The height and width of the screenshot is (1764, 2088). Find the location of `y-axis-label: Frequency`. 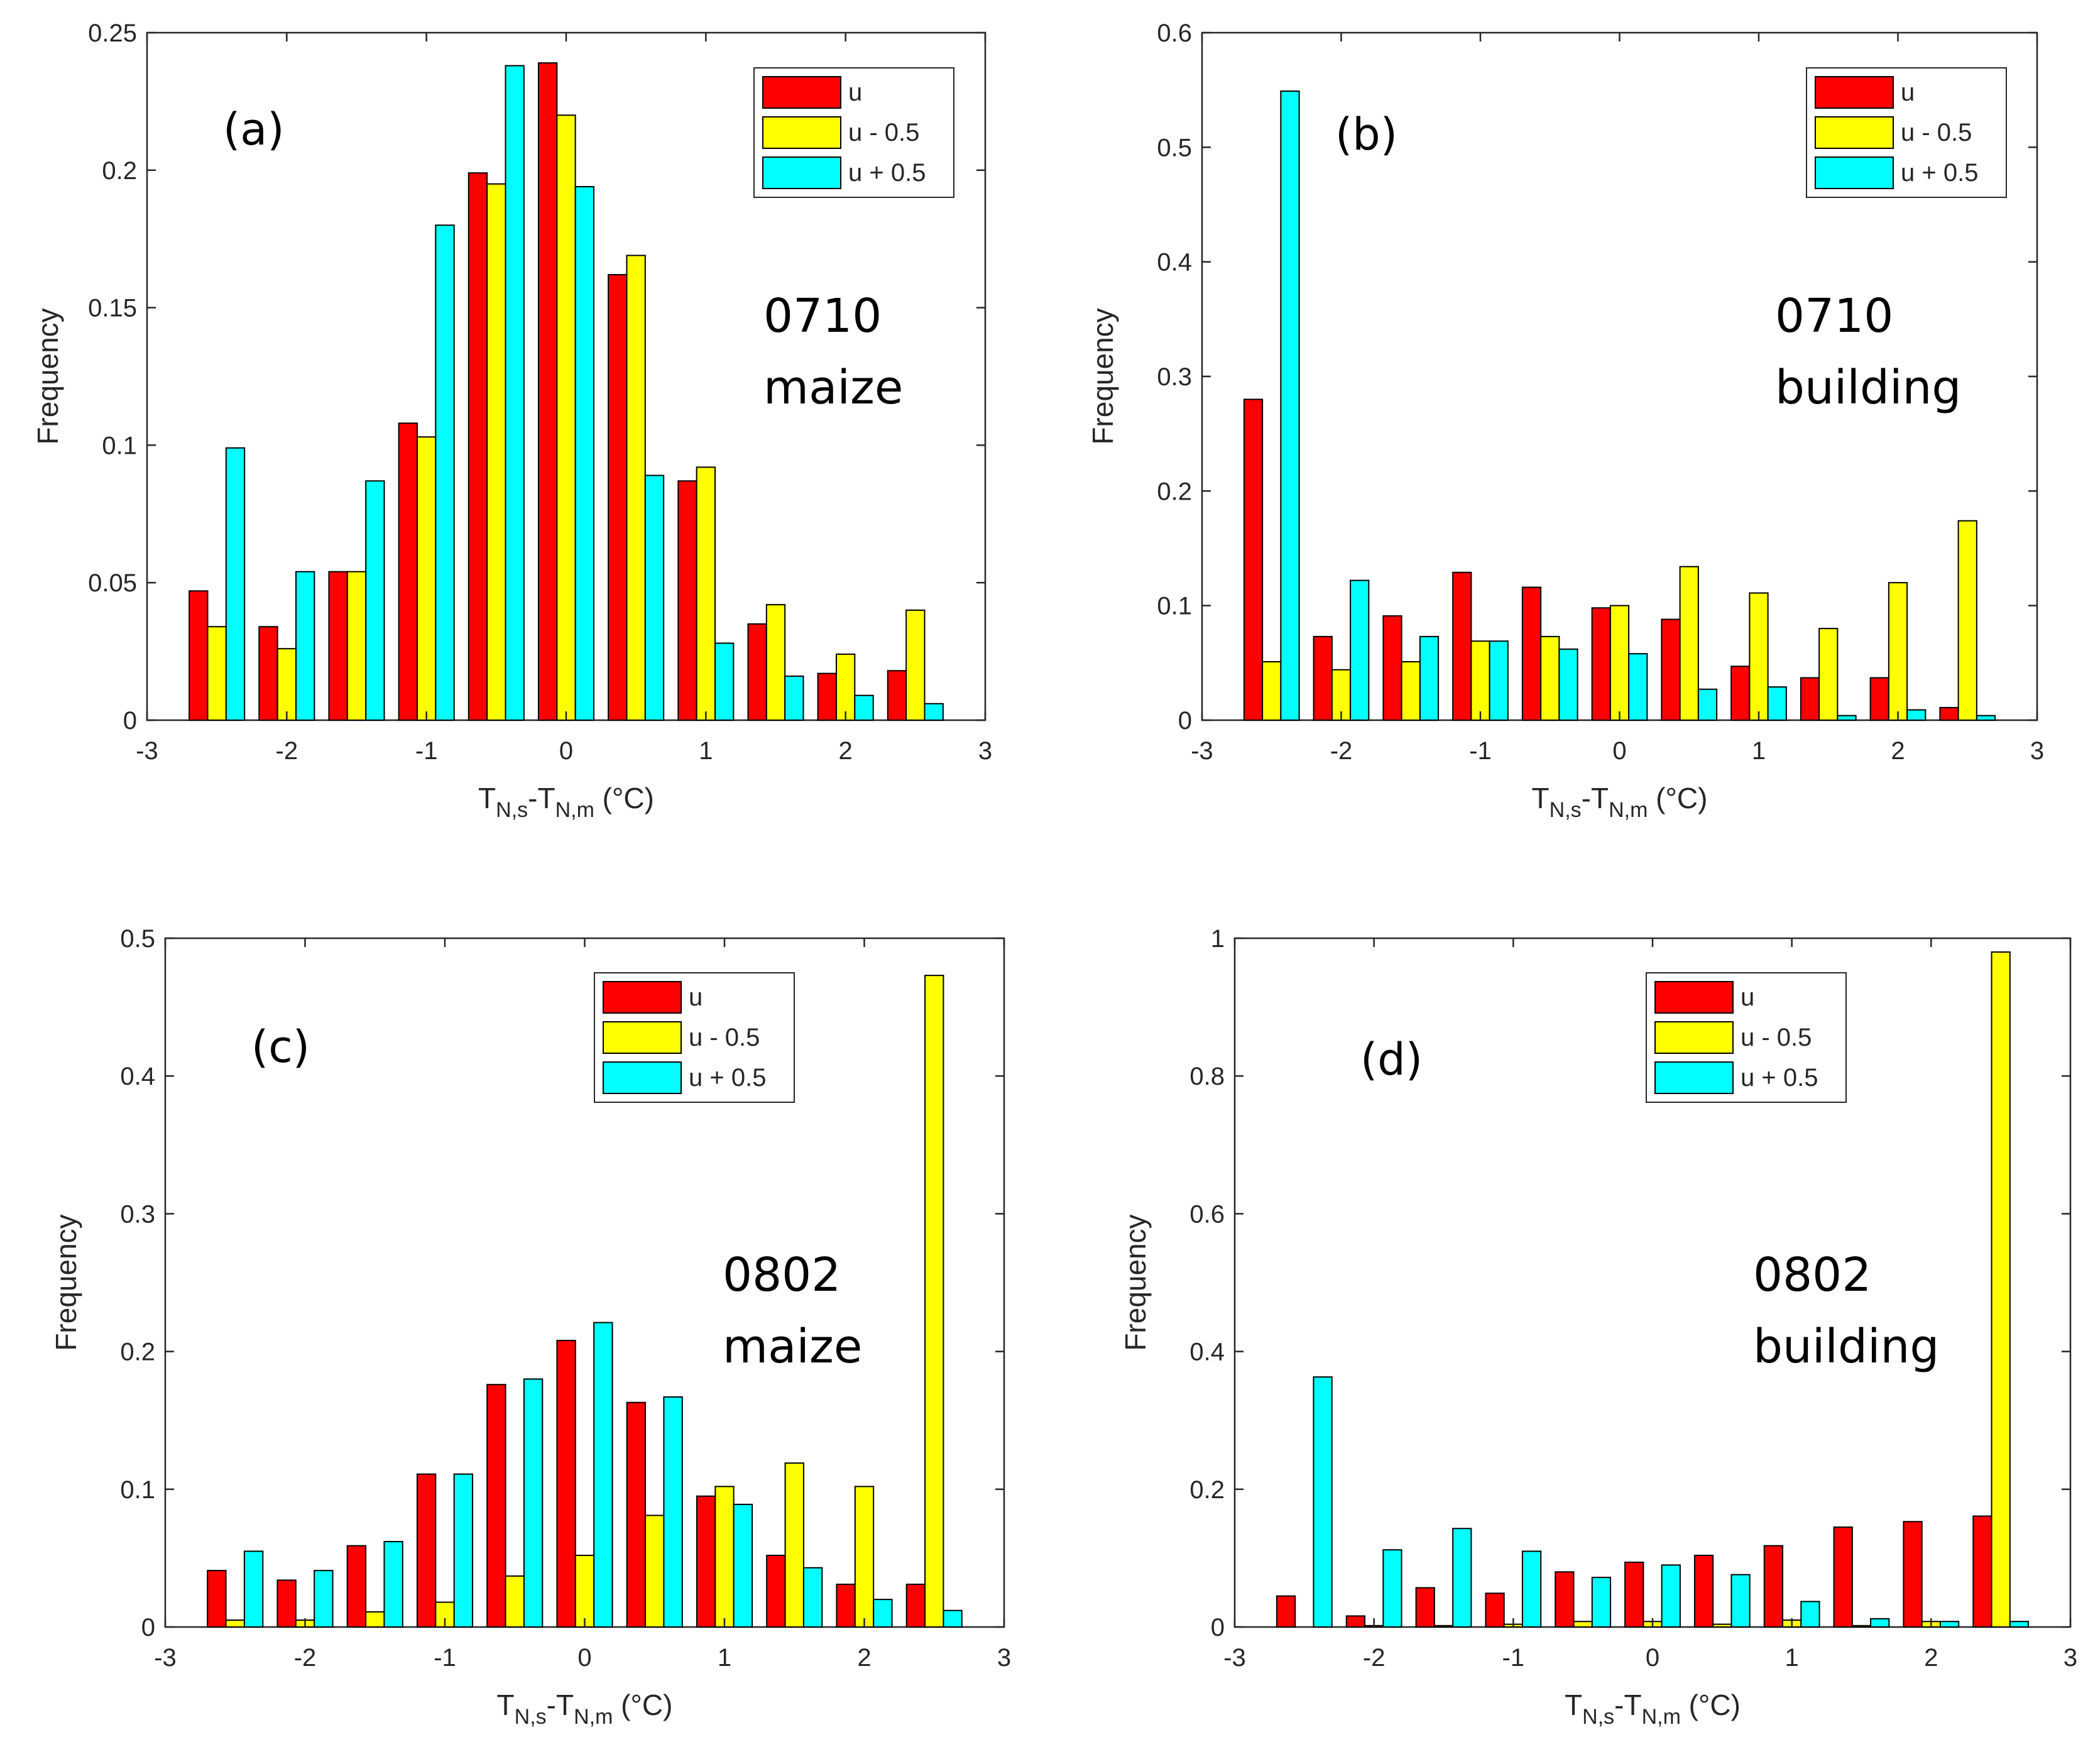

y-axis-label: Frequency is located at coordinates (48, 376).